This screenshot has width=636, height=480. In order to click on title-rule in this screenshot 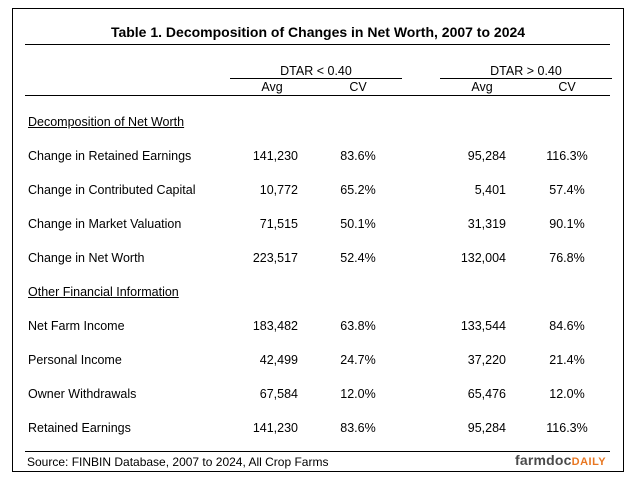, I will do `click(317, 44)`.